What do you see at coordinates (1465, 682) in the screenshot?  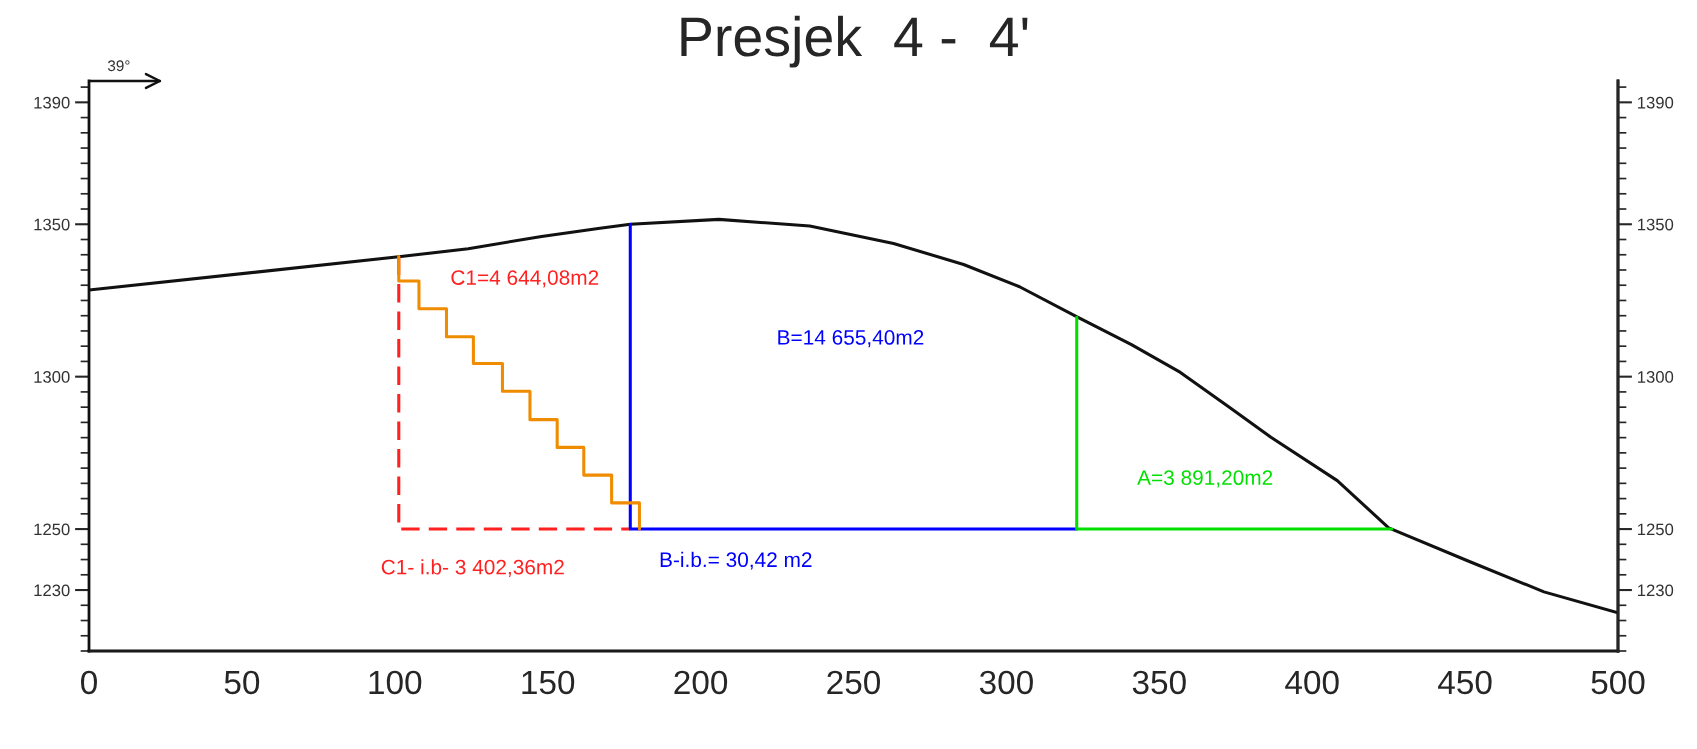 I see `x-tick-label: 450` at bounding box center [1465, 682].